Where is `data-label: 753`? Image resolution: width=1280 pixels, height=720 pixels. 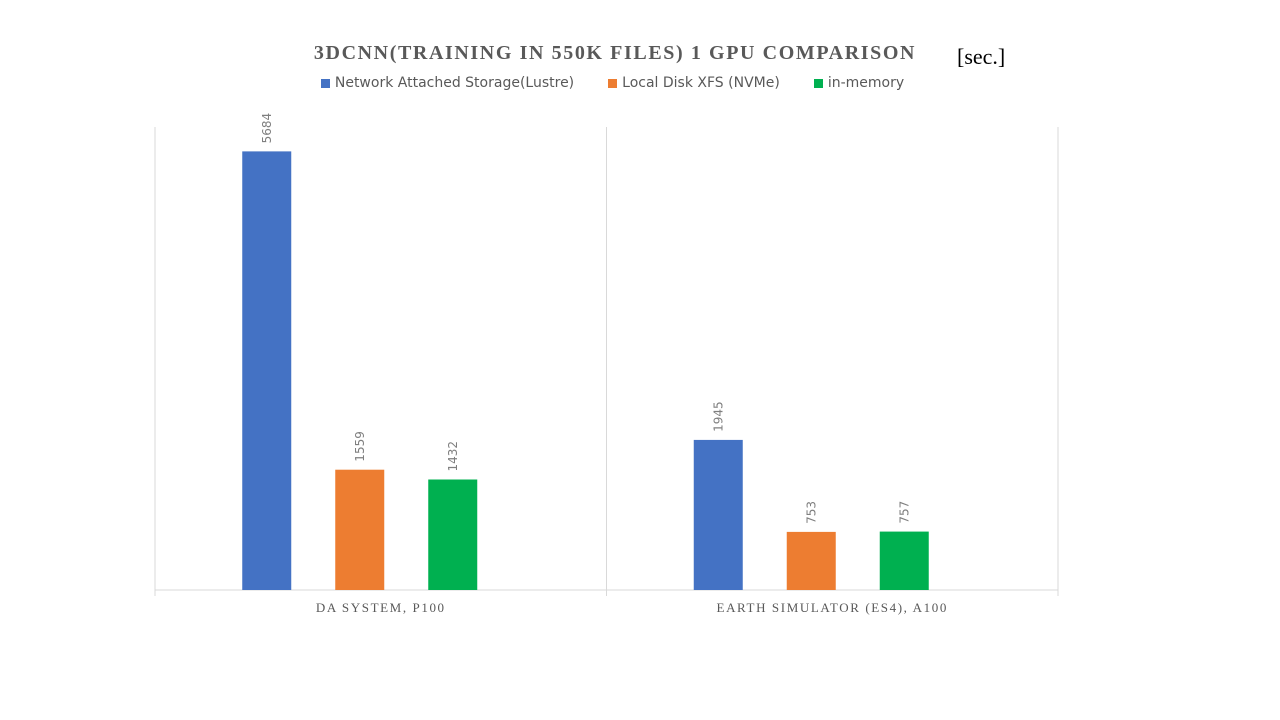
data-label: 753 is located at coordinates (811, 512).